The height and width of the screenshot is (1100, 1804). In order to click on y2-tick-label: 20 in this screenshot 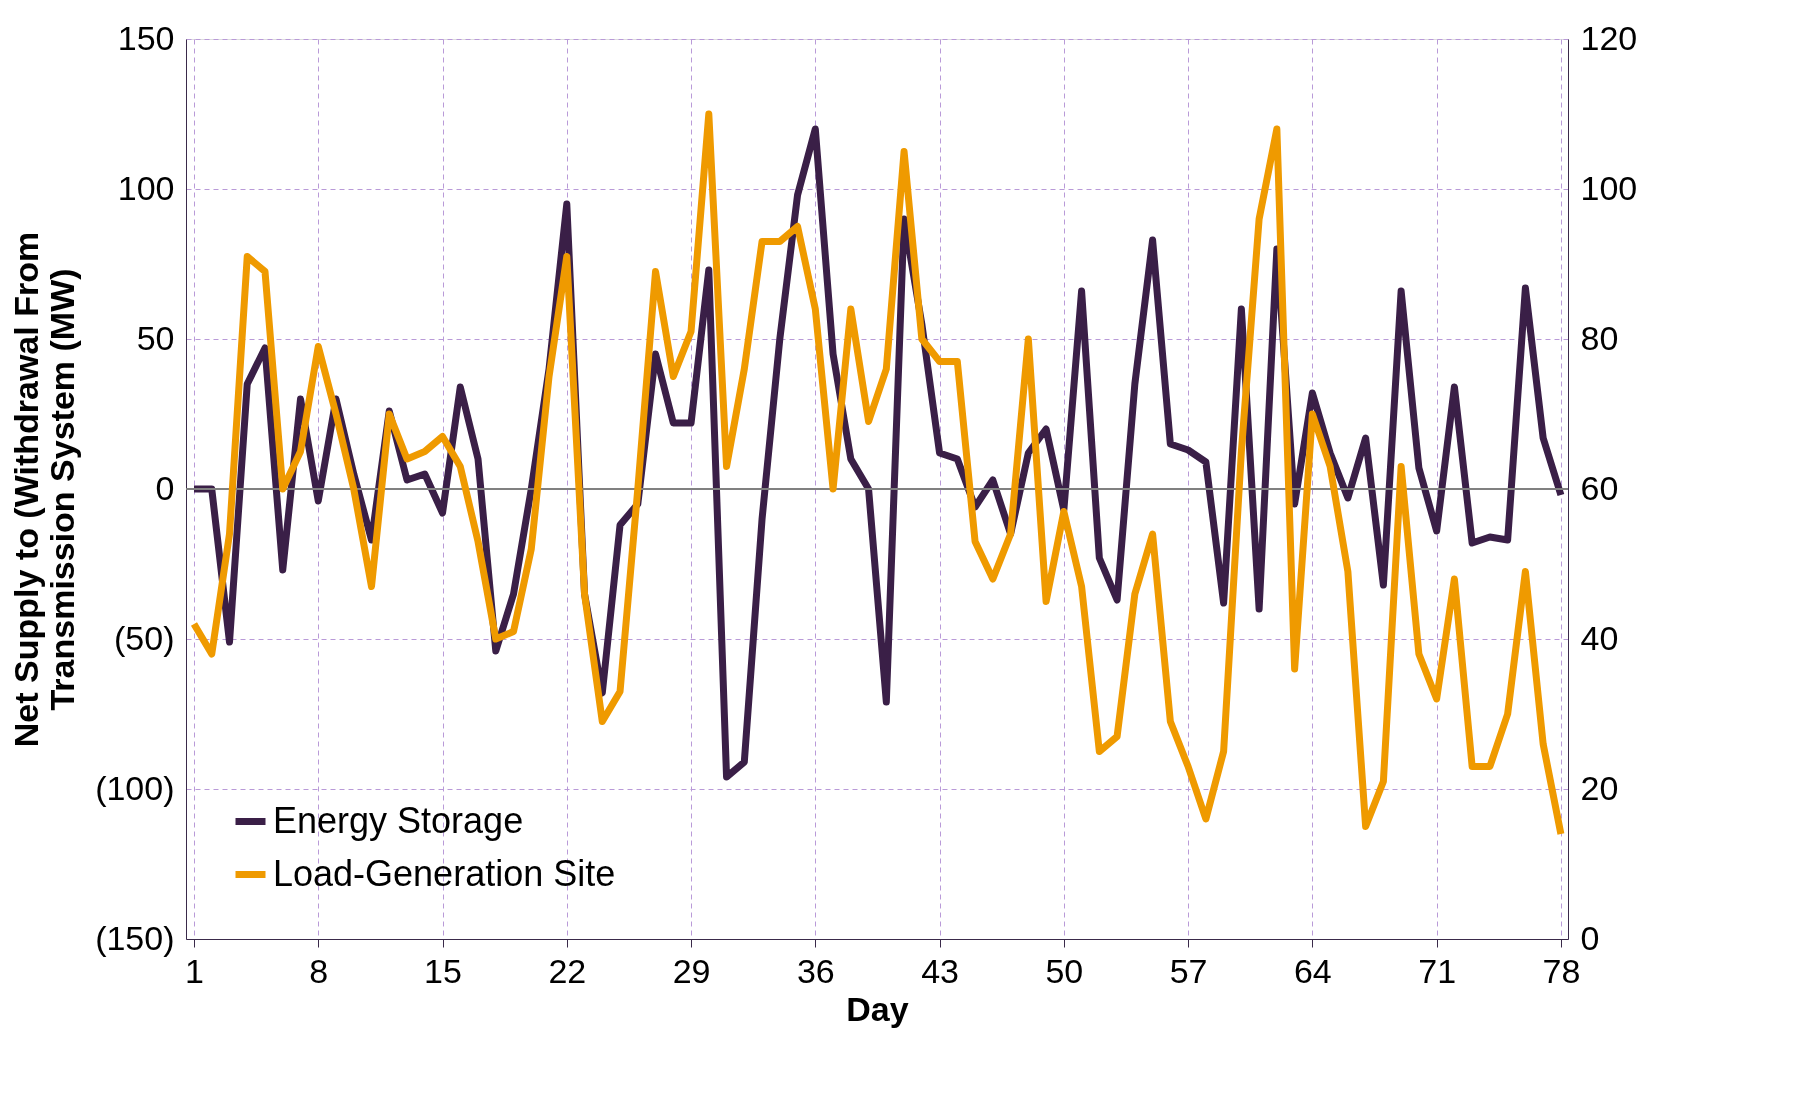, I will do `click(1599, 787)`.